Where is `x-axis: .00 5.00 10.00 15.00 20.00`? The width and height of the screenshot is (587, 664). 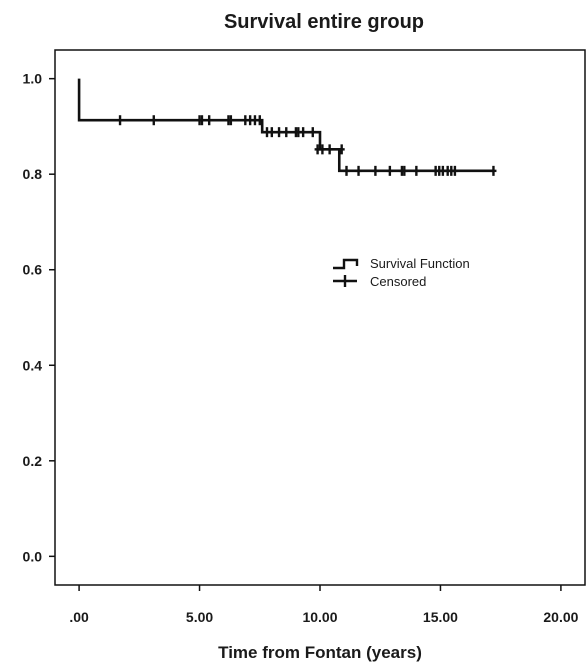 x-axis: .00 5.00 10.00 15.00 20.00 is located at coordinates (324, 605).